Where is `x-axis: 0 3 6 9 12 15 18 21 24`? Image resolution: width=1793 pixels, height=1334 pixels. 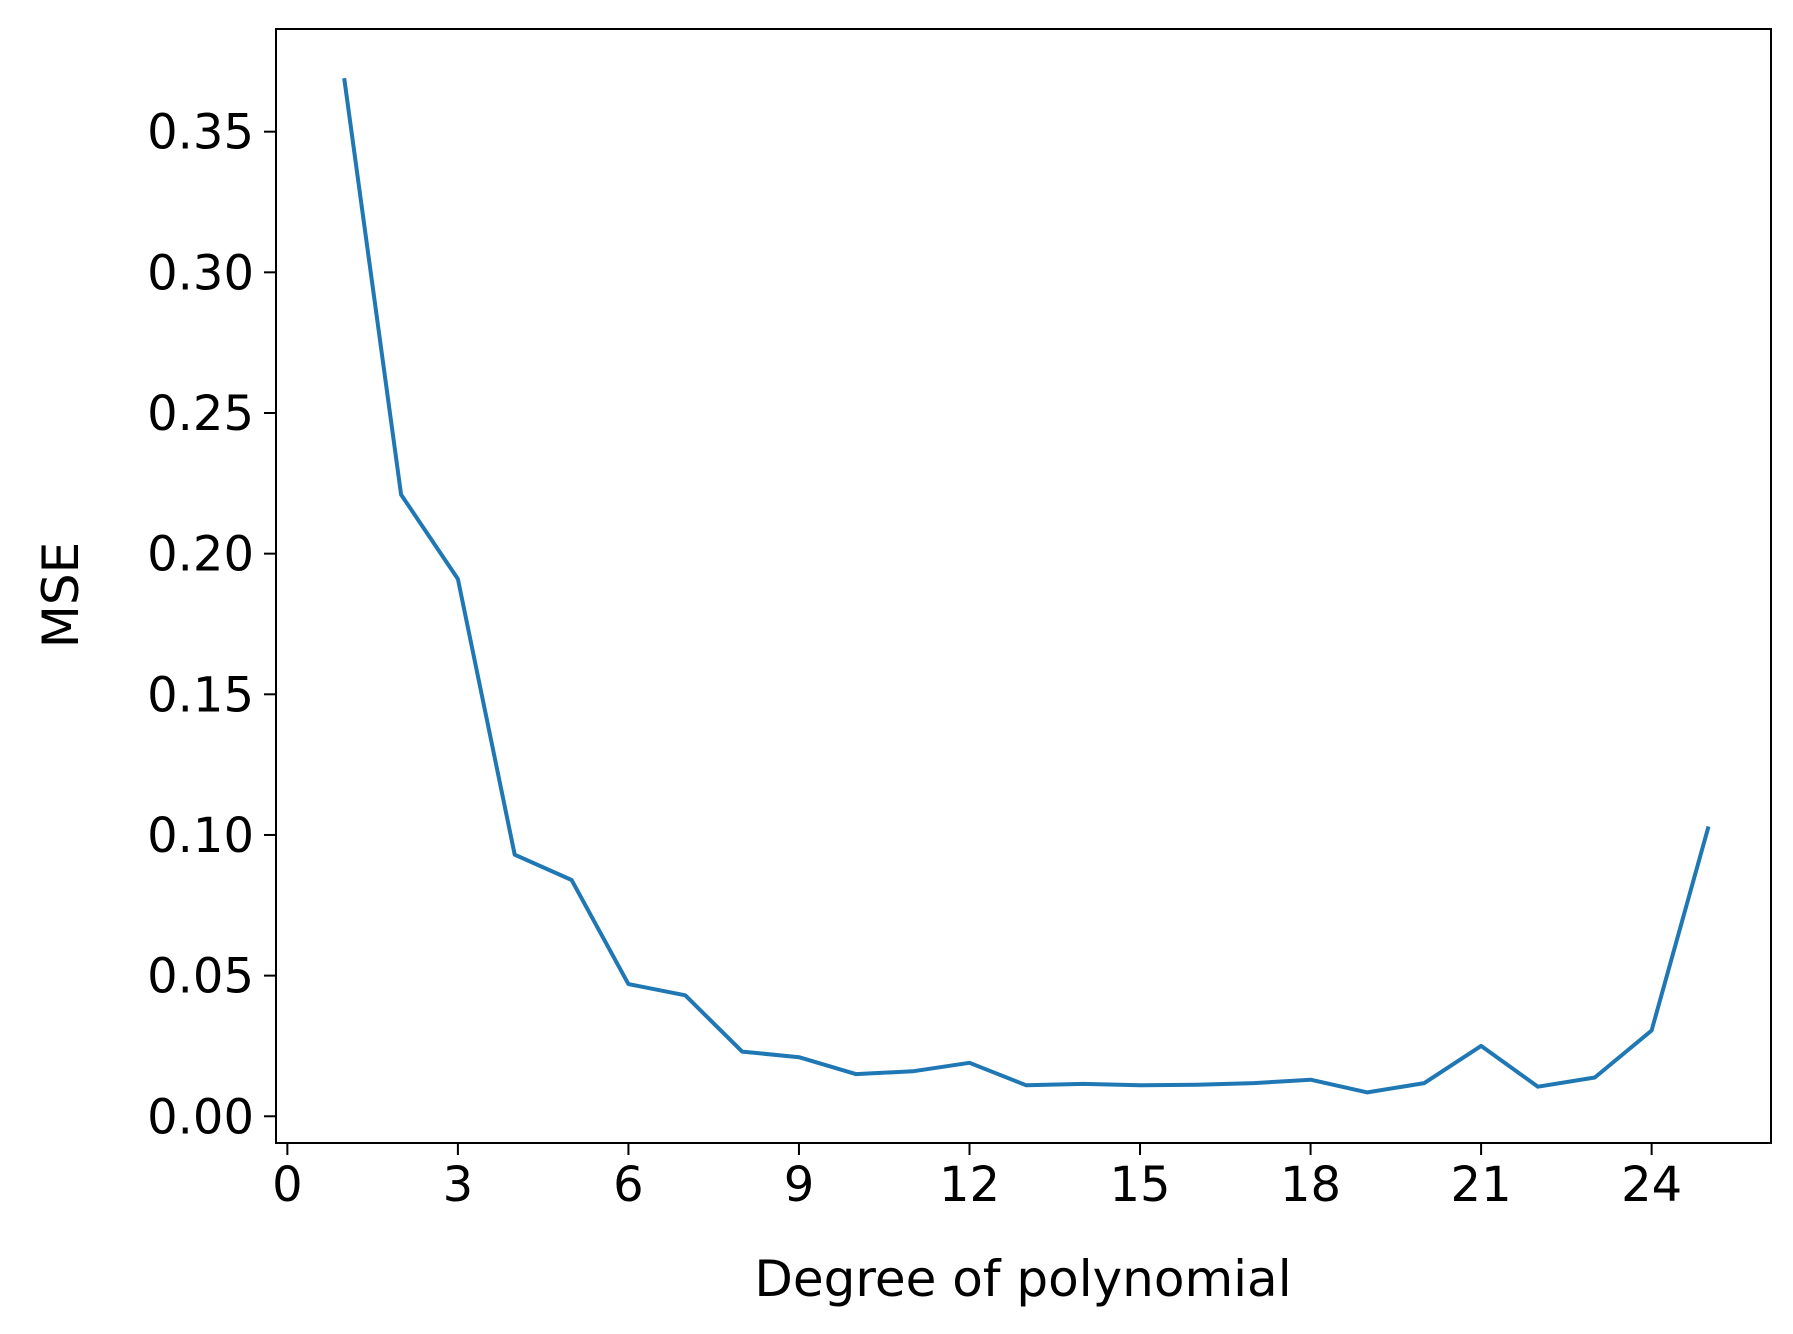 x-axis: 0 3 6 9 12 15 18 21 24 is located at coordinates (977, 1178).